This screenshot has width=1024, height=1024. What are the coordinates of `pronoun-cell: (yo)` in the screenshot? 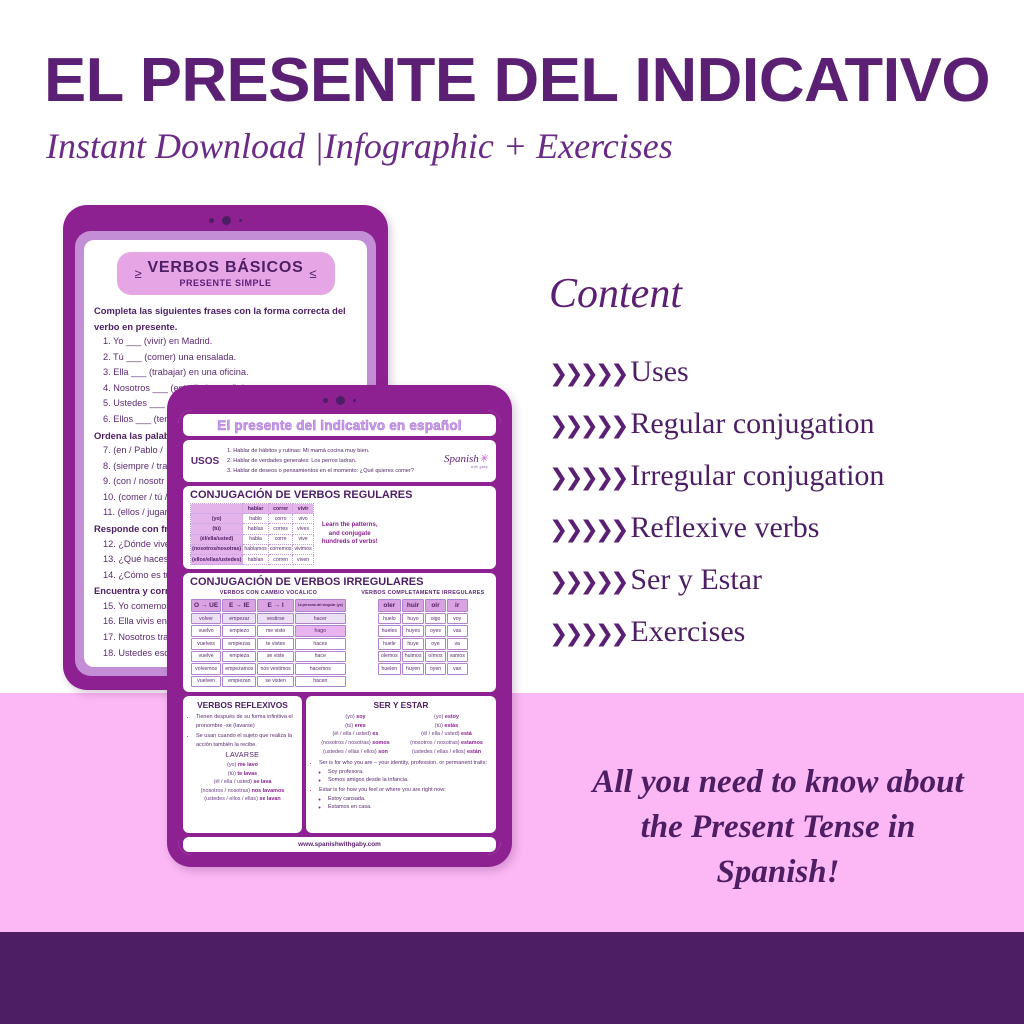 It's located at (216, 519).